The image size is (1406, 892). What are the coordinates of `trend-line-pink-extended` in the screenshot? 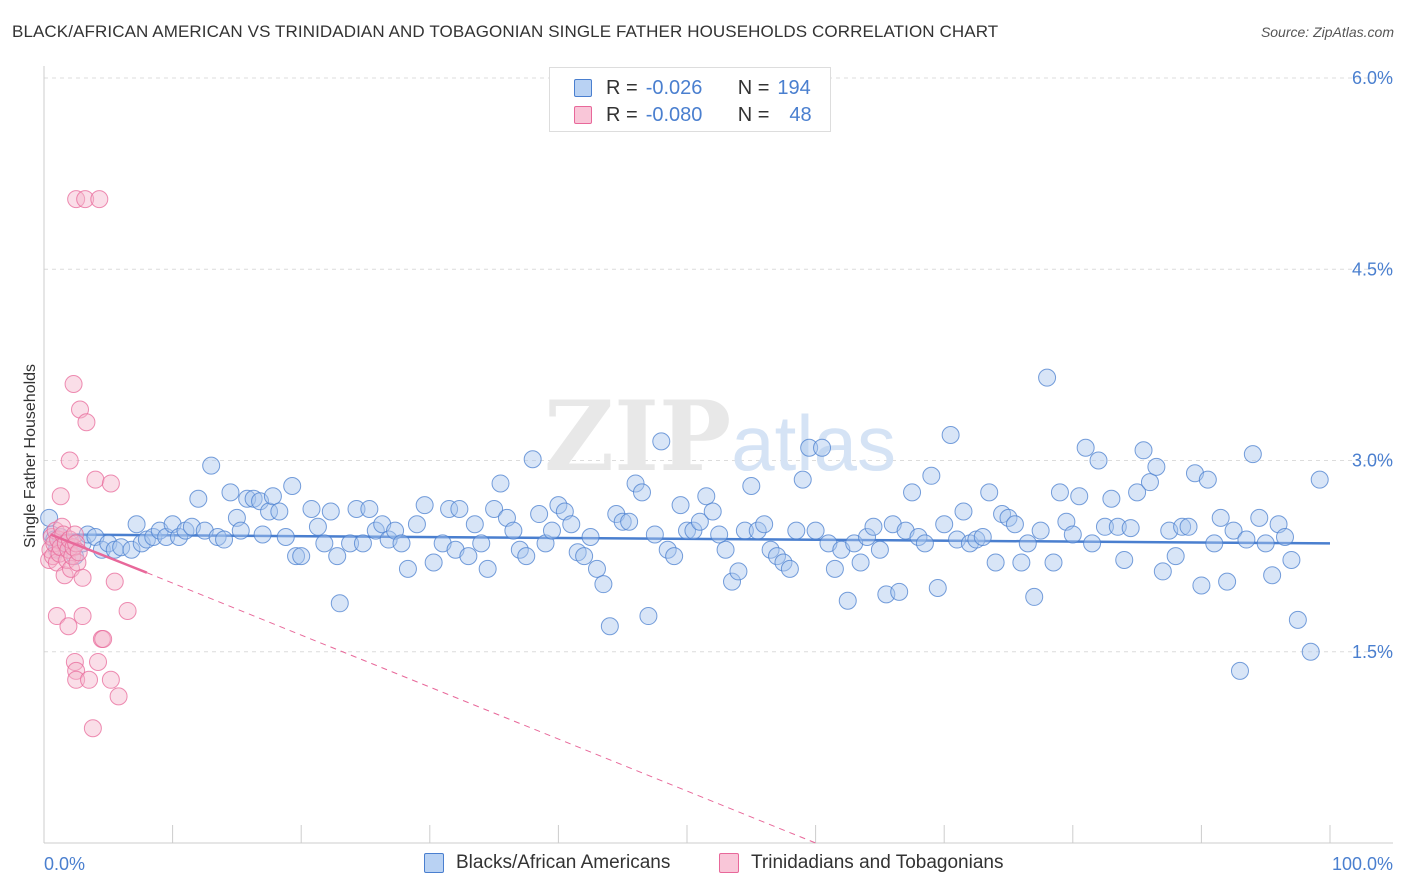 It's located at (481, 708).